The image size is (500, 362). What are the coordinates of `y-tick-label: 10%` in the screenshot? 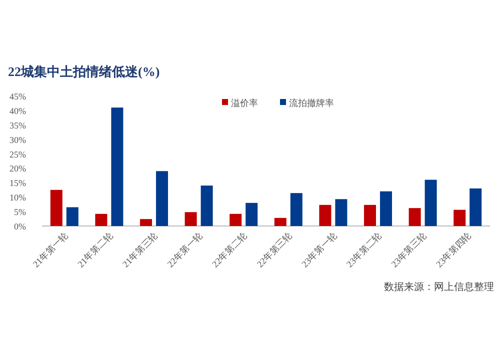 It's located at (18, 197).